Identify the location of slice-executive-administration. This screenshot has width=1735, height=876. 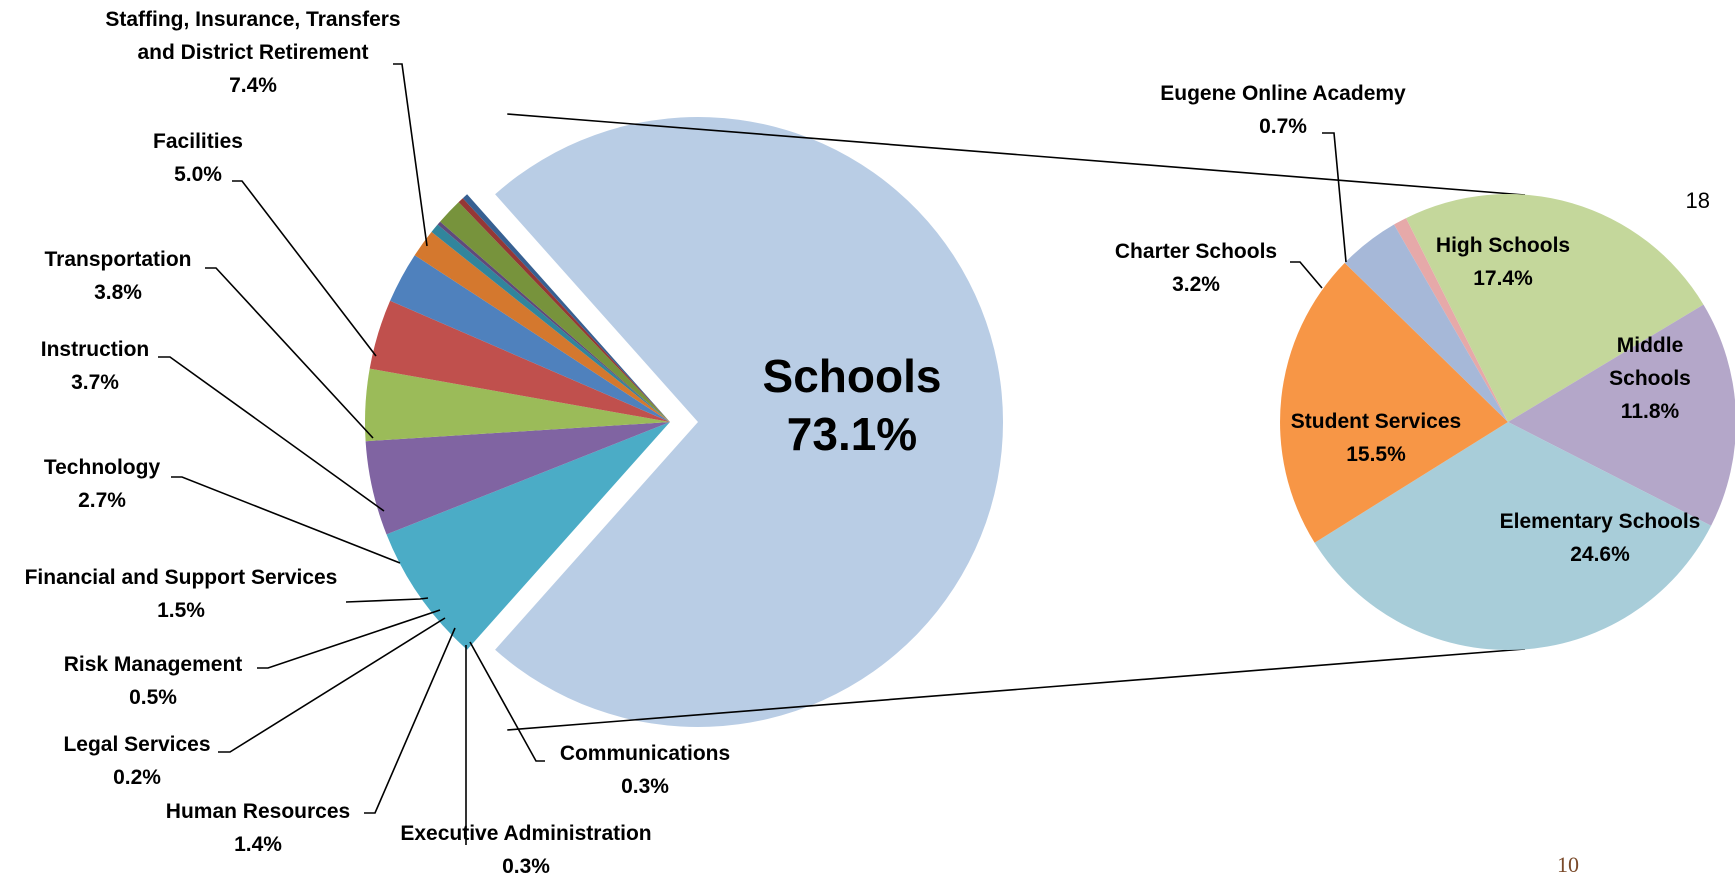
(564, 310).